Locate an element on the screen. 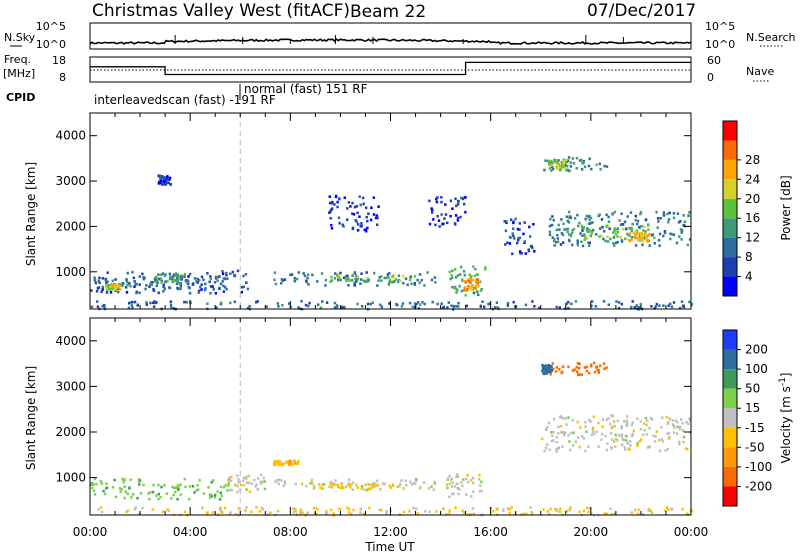  power-colorbar-frame is located at coordinates (730, 208).